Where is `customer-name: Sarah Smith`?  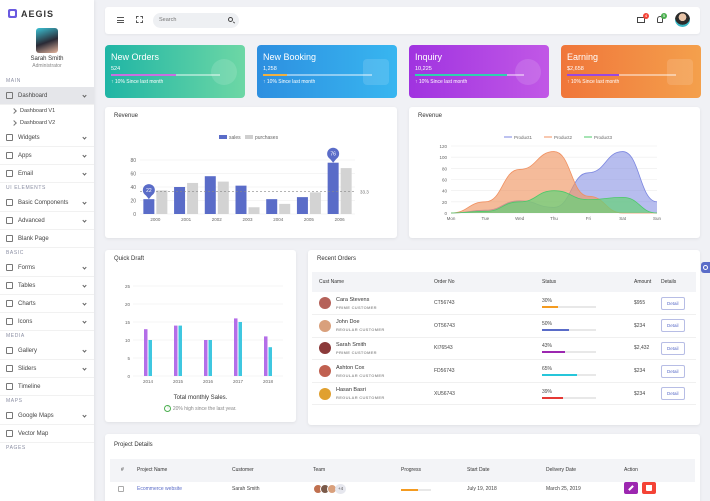
customer-name: Sarah Smith is located at coordinates (351, 344).